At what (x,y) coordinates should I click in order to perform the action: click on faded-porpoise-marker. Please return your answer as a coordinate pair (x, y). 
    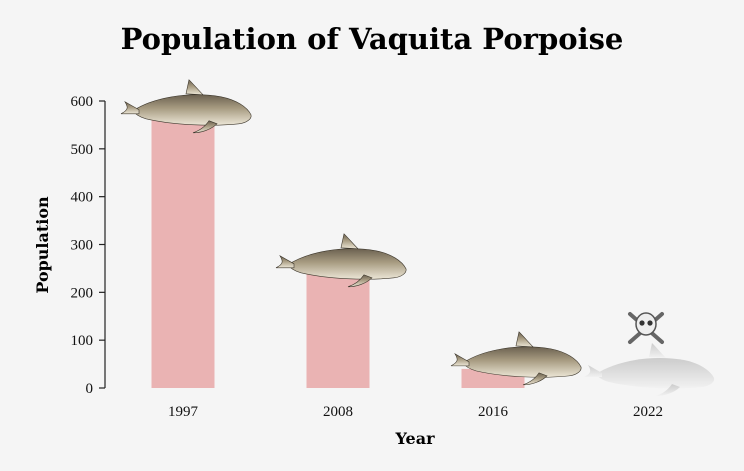
    Looking at the image, I should click on (649, 369).